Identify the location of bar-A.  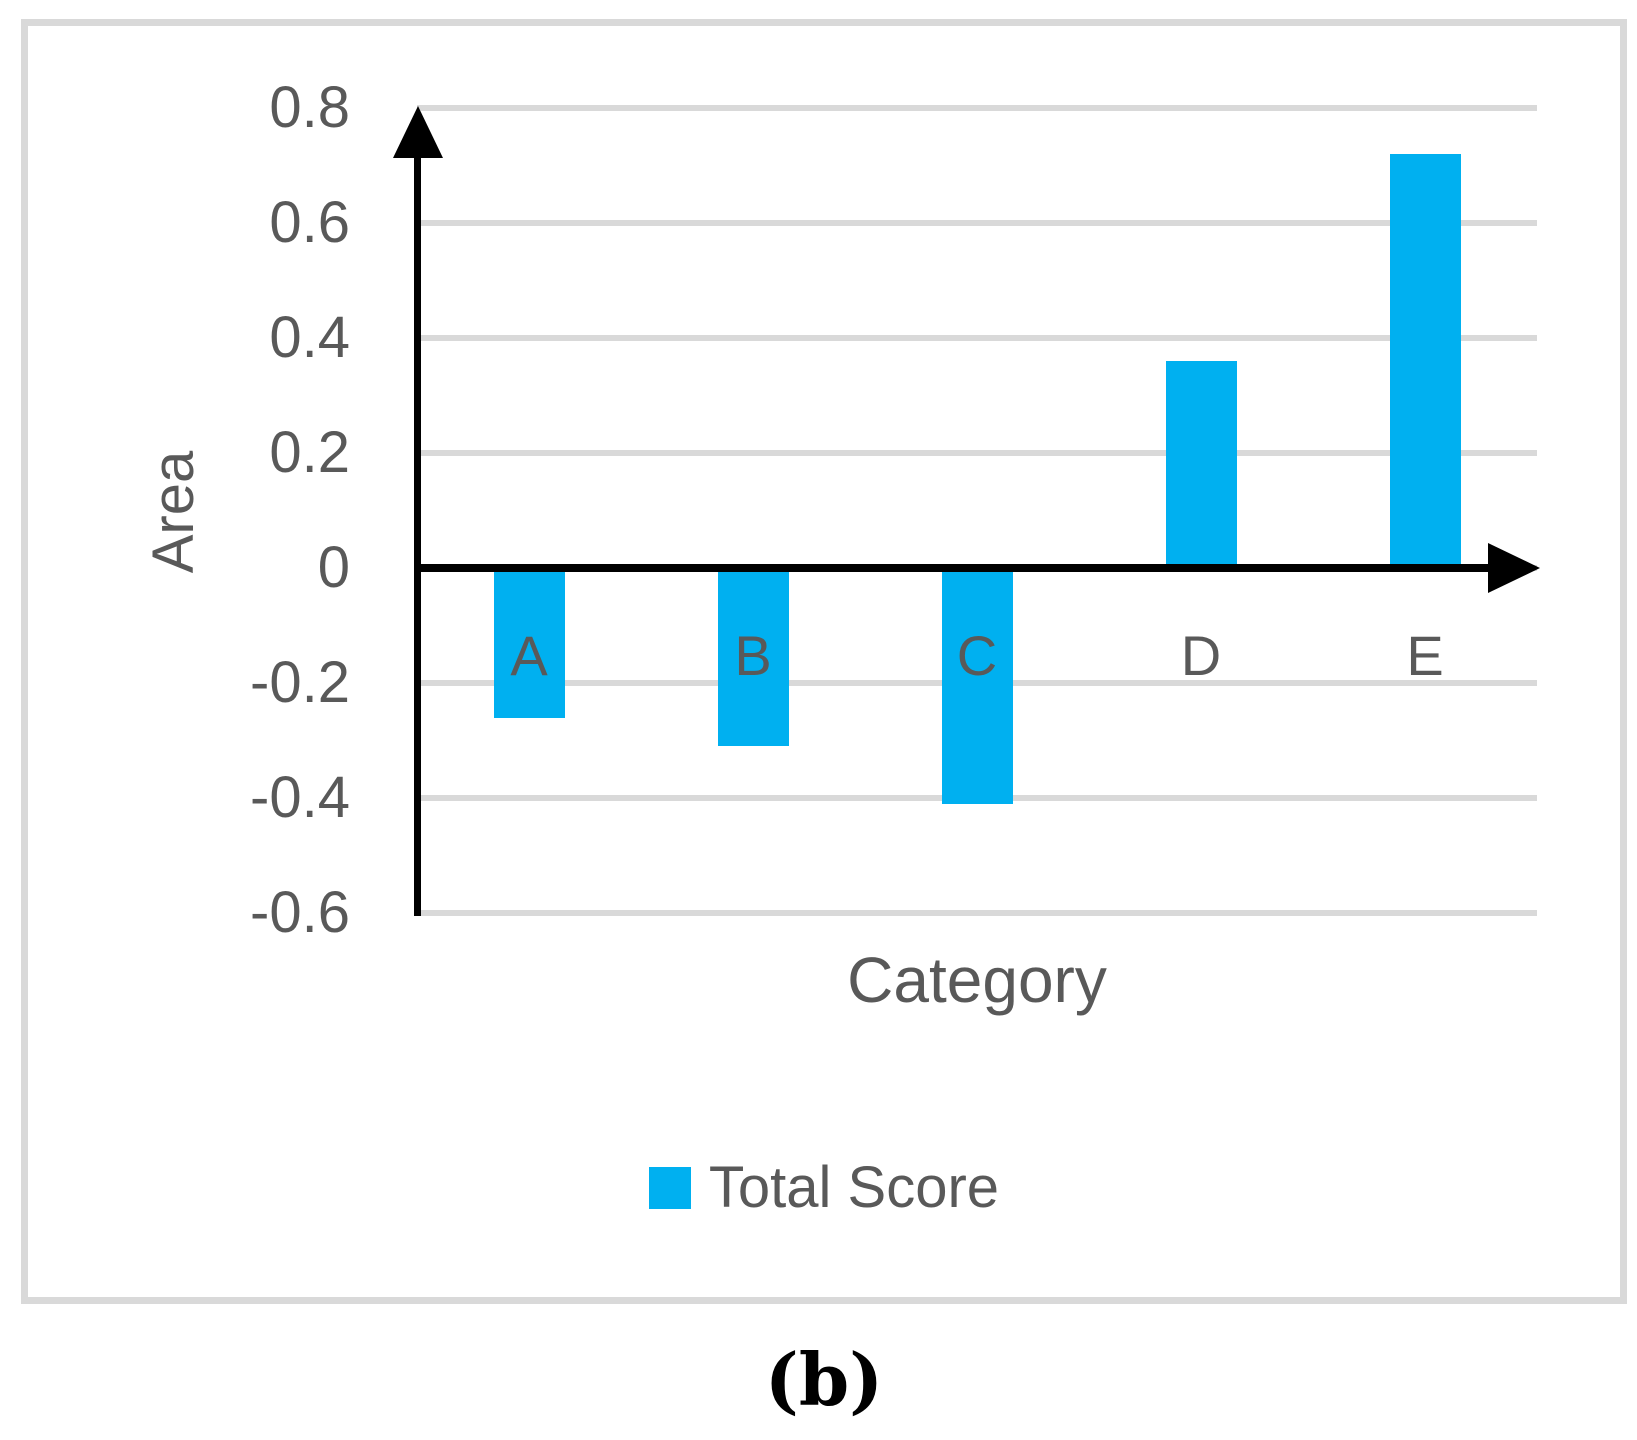
(529, 643).